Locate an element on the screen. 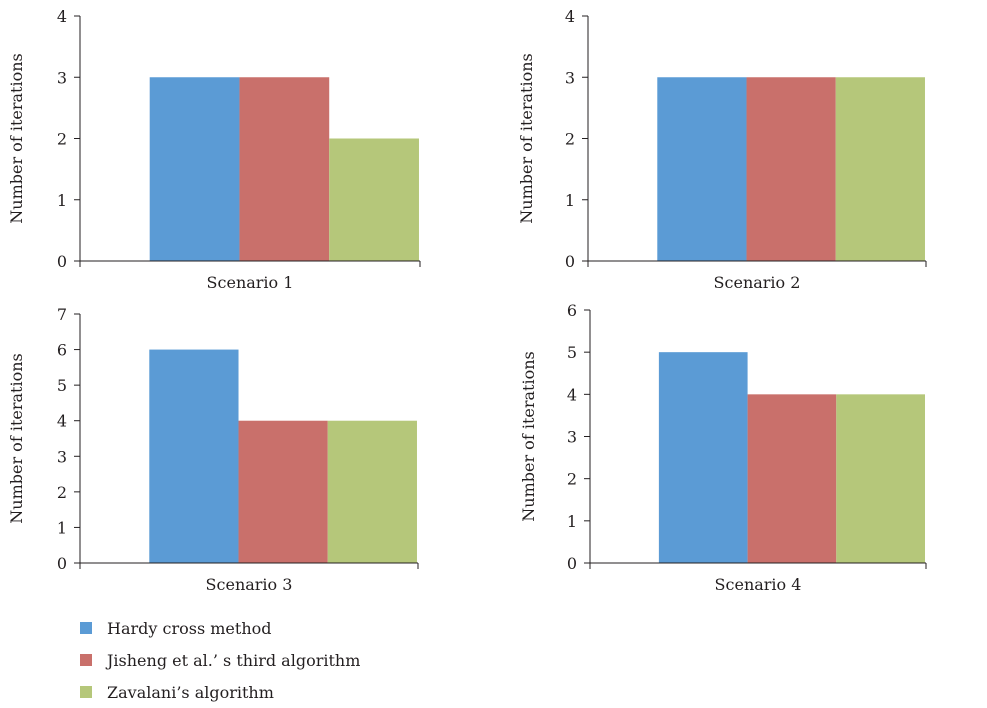  legend-item-hardy-cross: Hardy cross method is located at coordinates (220, 628).